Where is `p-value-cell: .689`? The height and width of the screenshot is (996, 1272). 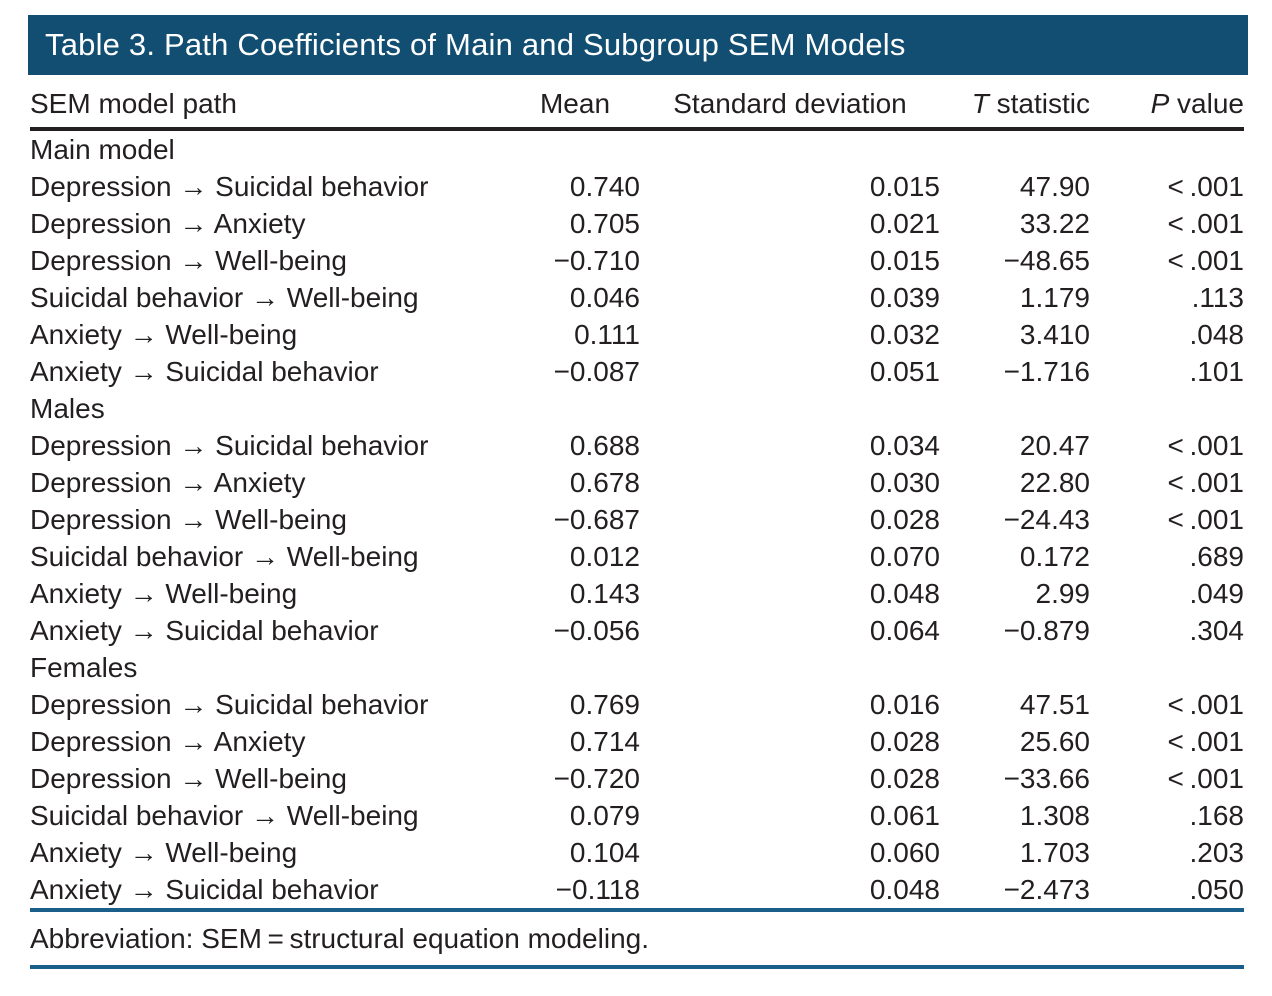 p-value-cell: .689 is located at coordinates (1217, 556).